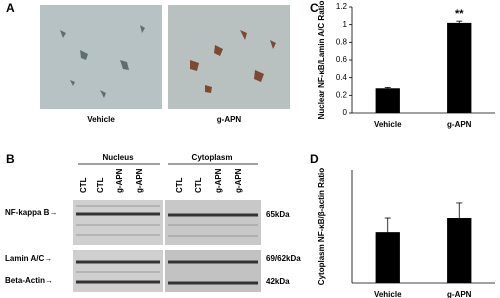 Image resolution: width=500 pixels, height=298 pixels. Describe the element at coordinates (161, 180) in the screenshot. I see `lane-labels: CTL CTL g-APN g-APN CTL CTL g-APN g-APN` at that location.